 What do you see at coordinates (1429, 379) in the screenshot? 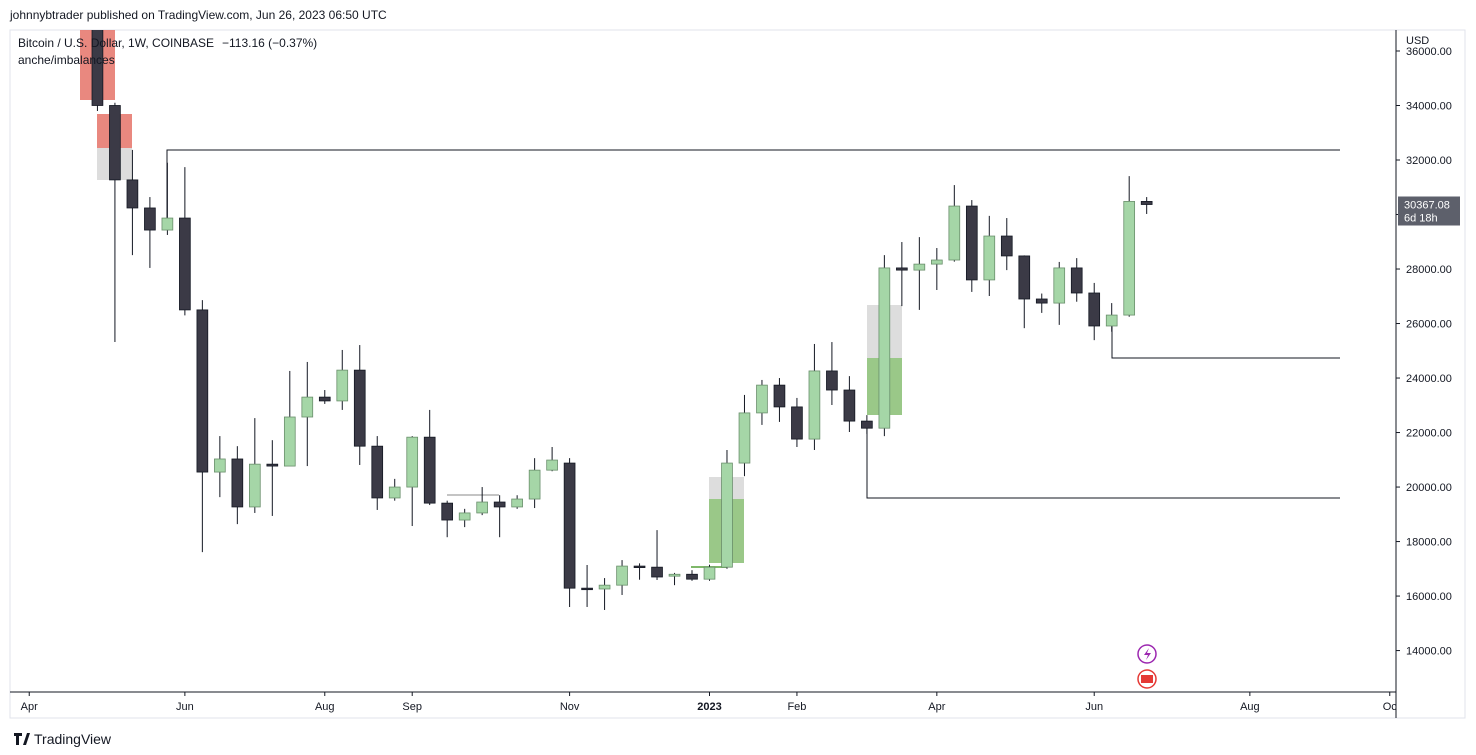
I see `y-tick-label: 24000.00` at bounding box center [1429, 379].